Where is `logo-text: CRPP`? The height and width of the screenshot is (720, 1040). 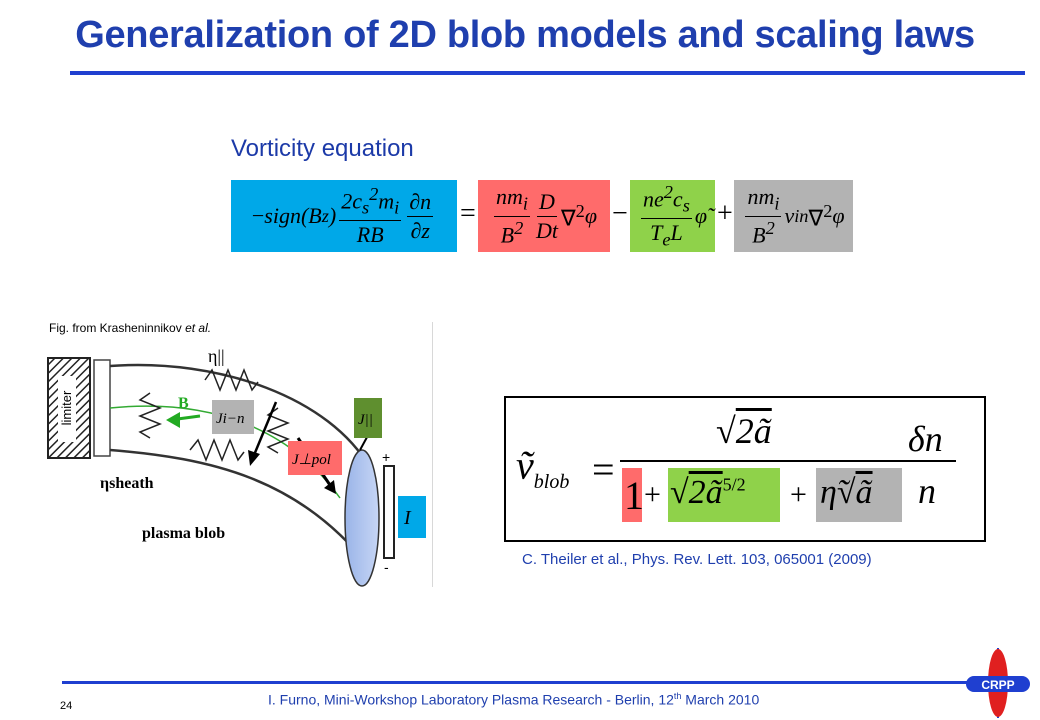 logo-text: CRPP is located at coordinates (997, 685).